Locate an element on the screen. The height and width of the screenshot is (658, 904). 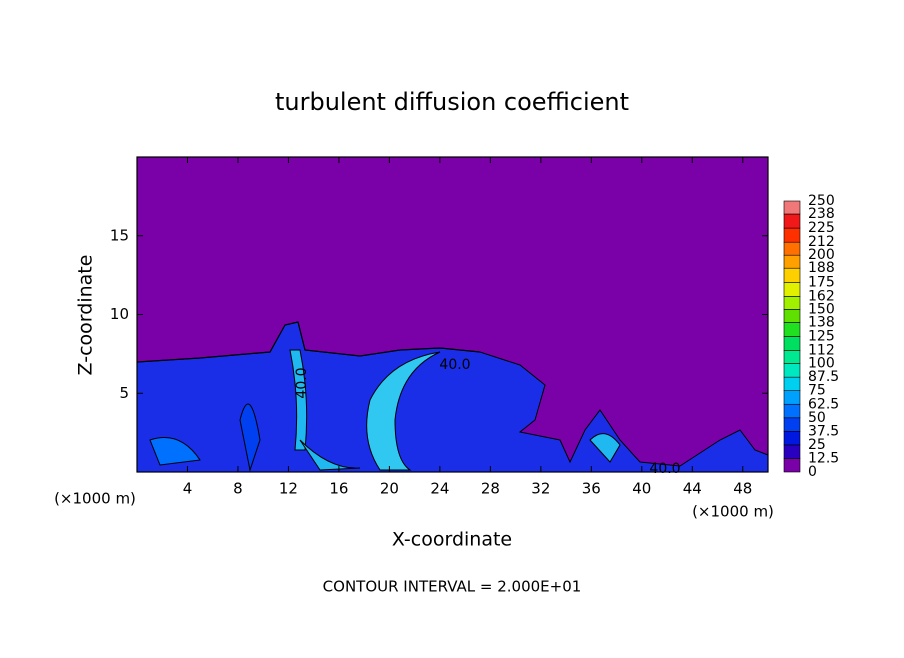
colorbar-label: 100 is located at coordinates (821, 364).